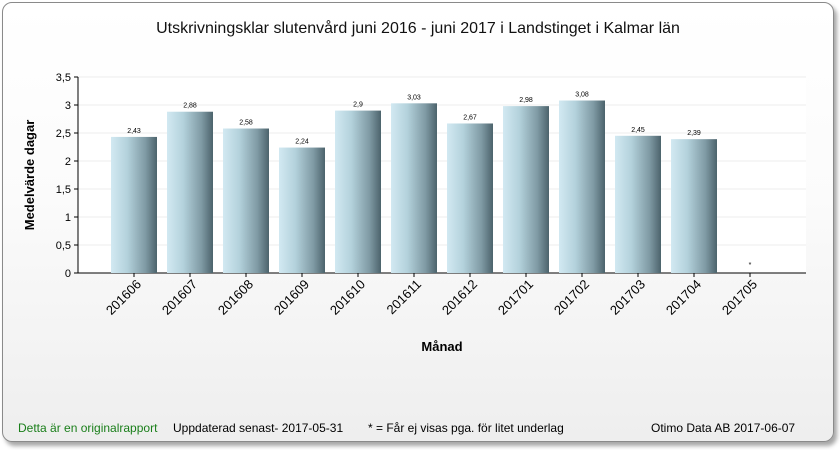 Image resolution: width=840 pixels, height=450 pixels. I want to click on y-tick-label: 3,5, so click(63, 78).